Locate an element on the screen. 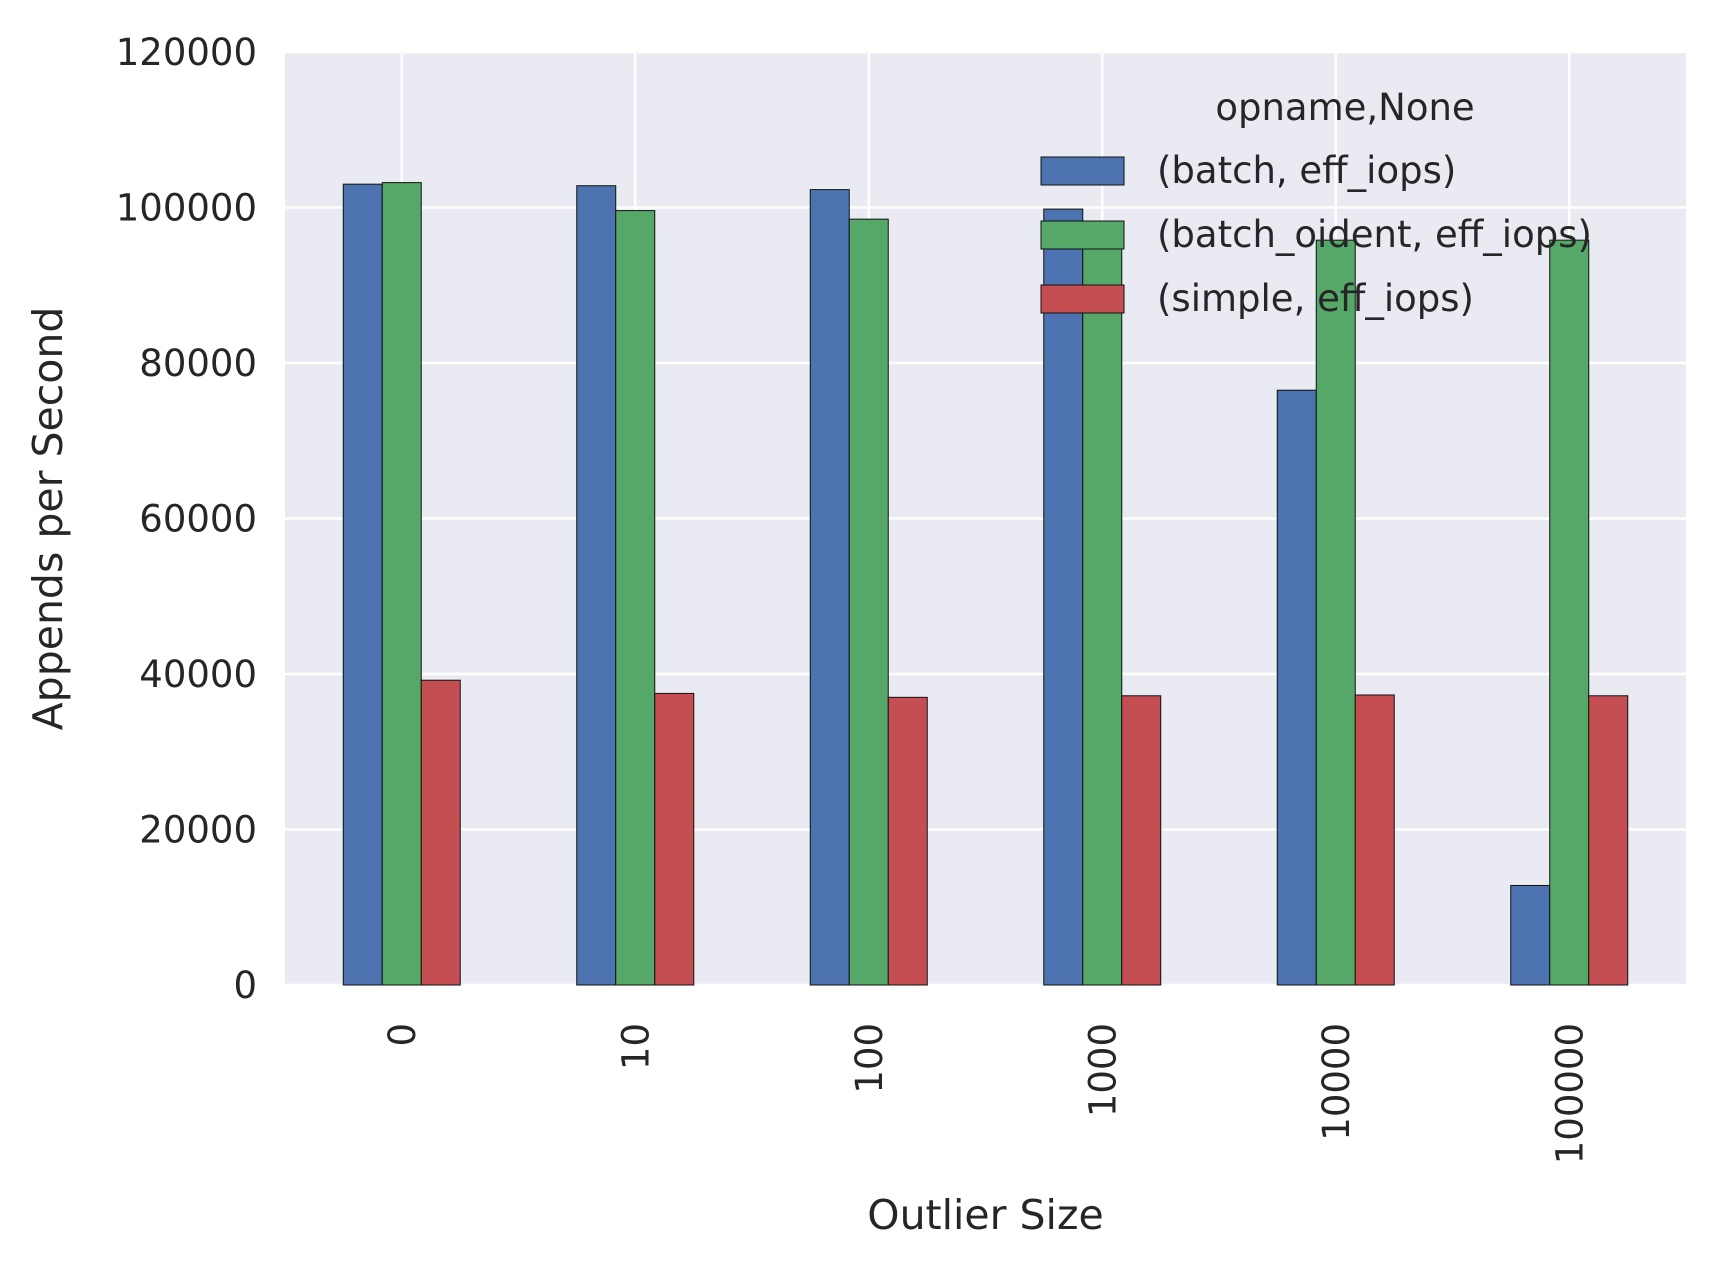  y-tick-label: 100000 is located at coordinates (186, 208).